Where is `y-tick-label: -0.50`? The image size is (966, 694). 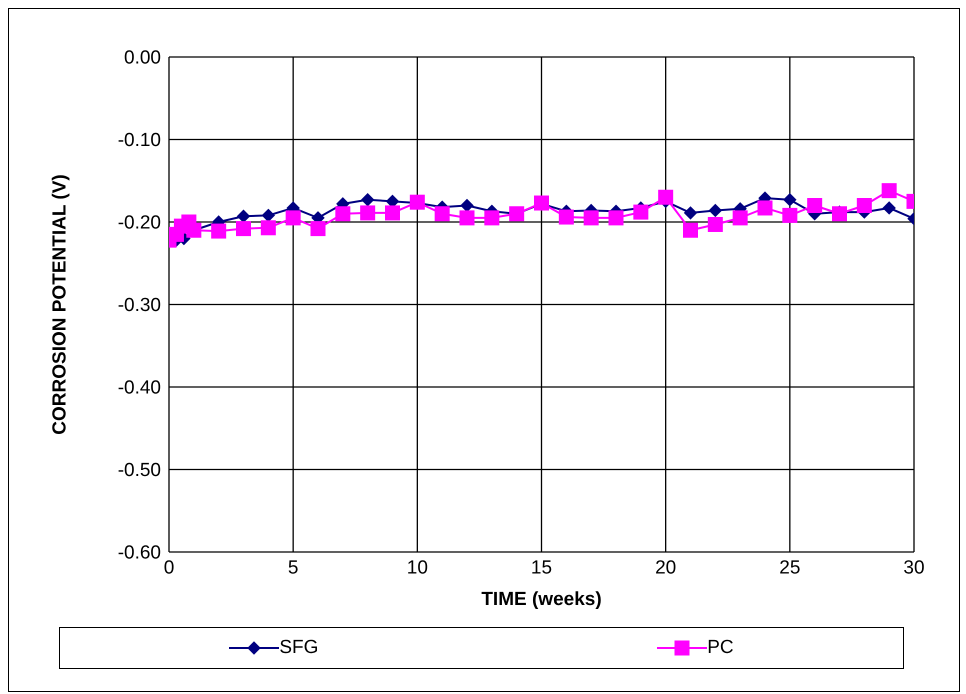
y-tick-label: -0.50 is located at coordinates (139, 471).